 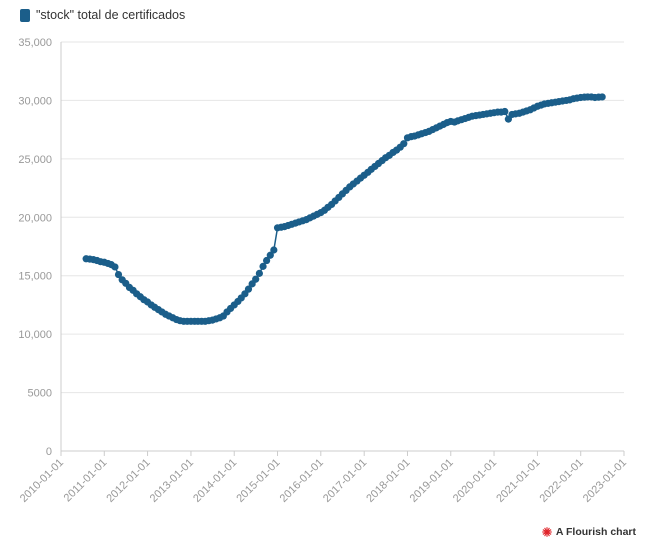 I want to click on flourish-logo-icon, so click(x=547, y=532).